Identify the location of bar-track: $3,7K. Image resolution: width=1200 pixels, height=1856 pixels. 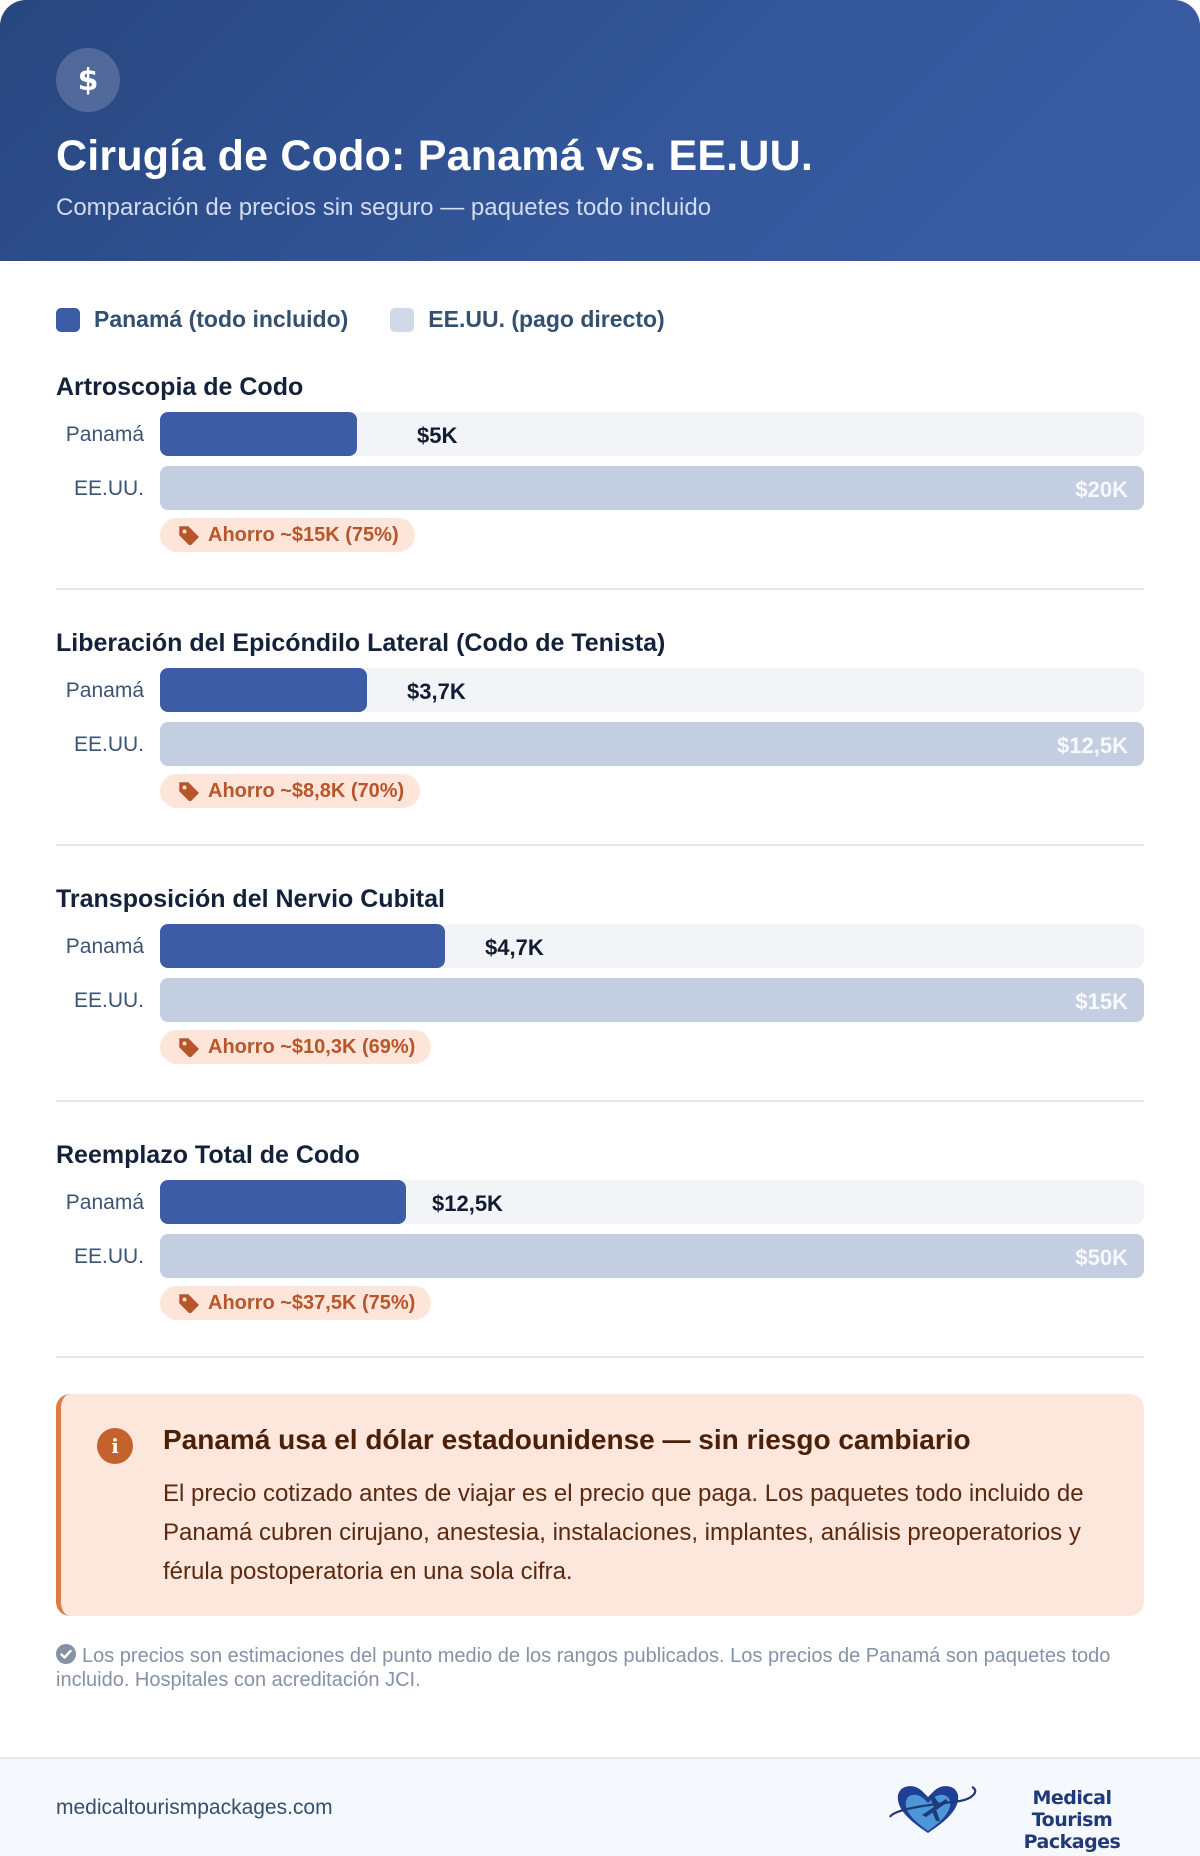
(652, 690).